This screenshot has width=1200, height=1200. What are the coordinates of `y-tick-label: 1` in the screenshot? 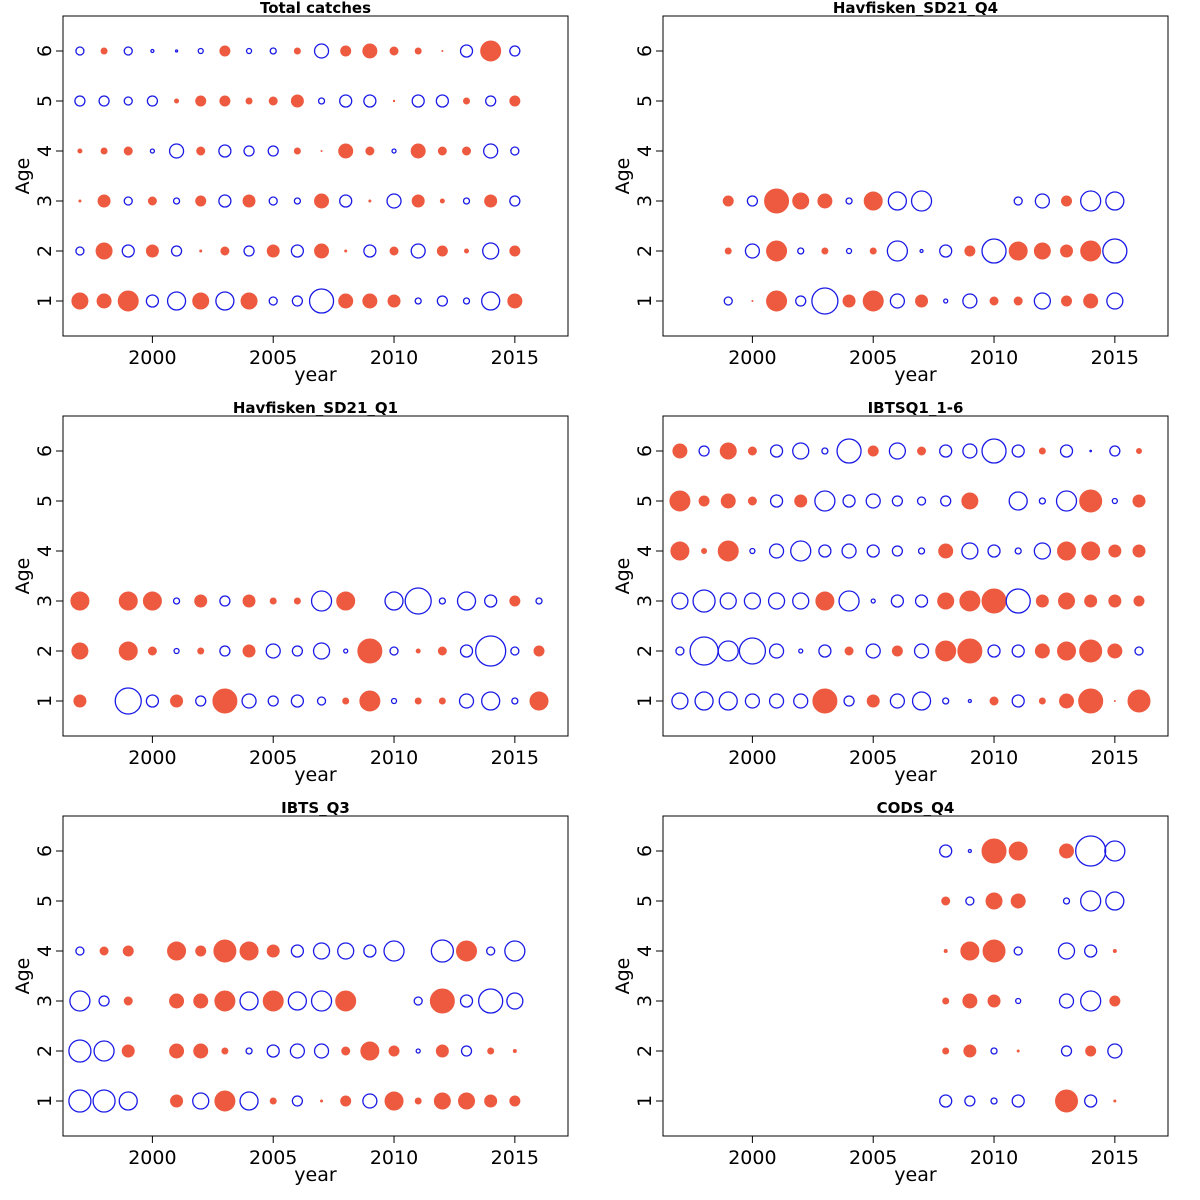 It's located at (645, 701).